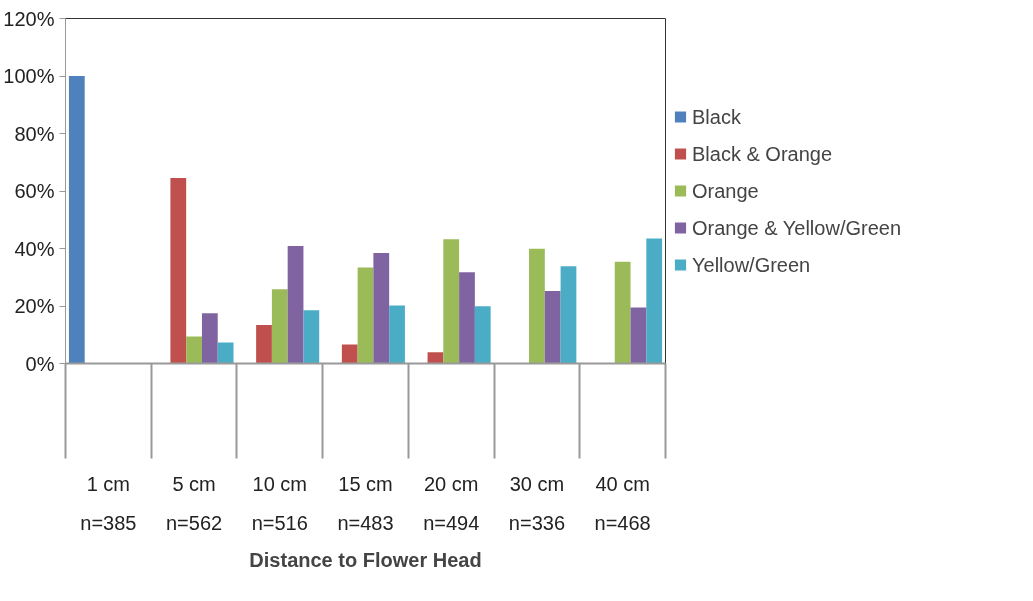 The height and width of the screenshot is (601, 1033). I want to click on x-tick-label: 1 cm n=385, so click(108, 503).